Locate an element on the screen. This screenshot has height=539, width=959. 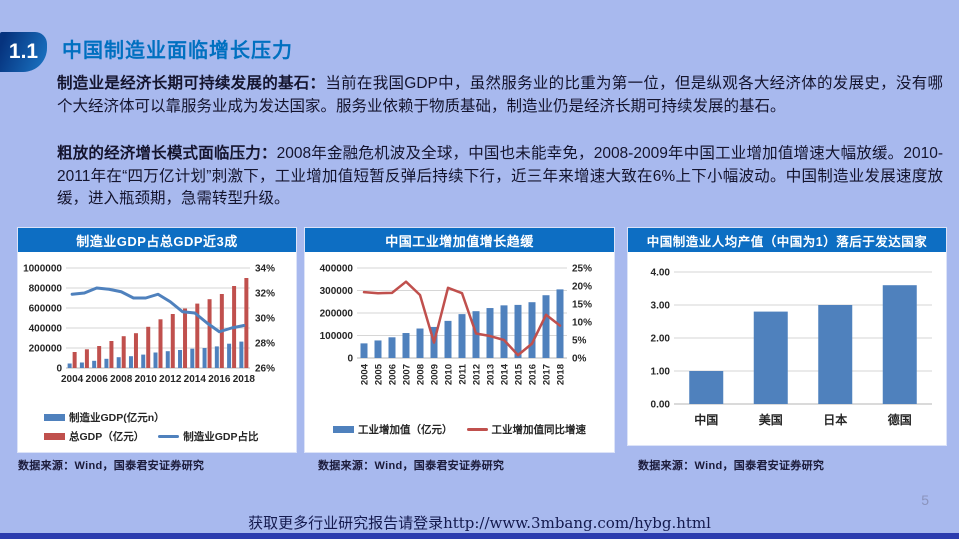
chart-legend: 制造业GDP(亿元n） 总GDP（亿元） 制造业GDP占比 is located at coordinates (157, 427).